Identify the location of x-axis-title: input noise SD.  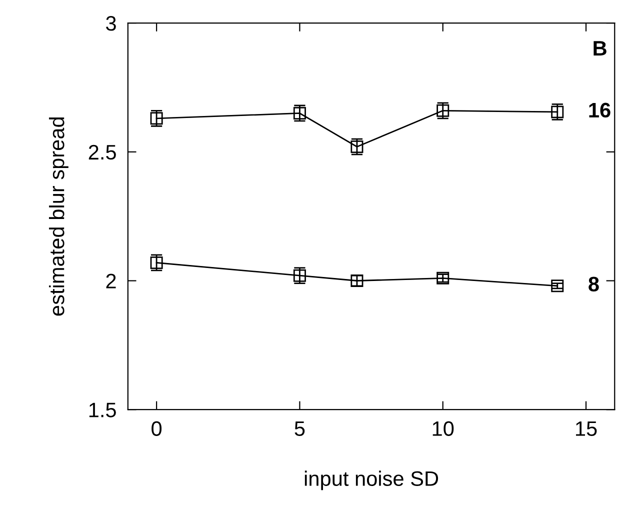
(371, 480).